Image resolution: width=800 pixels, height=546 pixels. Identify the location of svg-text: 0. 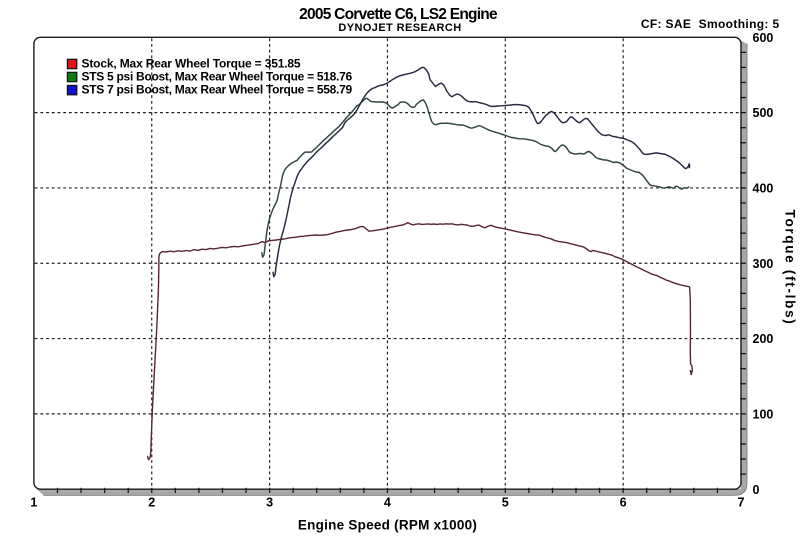
(756, 490).